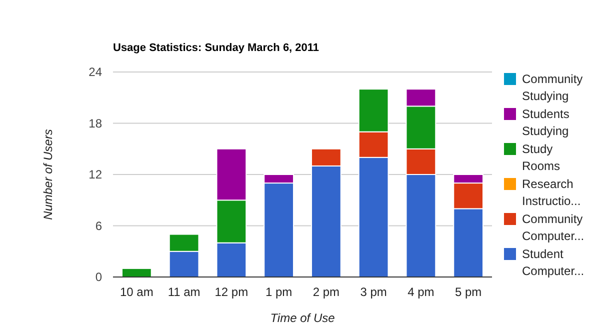 This screenshot has width=590, height=332. What do you see at coordinates (468, 292) in the screenshot?
I see `x-tick-label: 5 pm` at bounding box center [468, 292].